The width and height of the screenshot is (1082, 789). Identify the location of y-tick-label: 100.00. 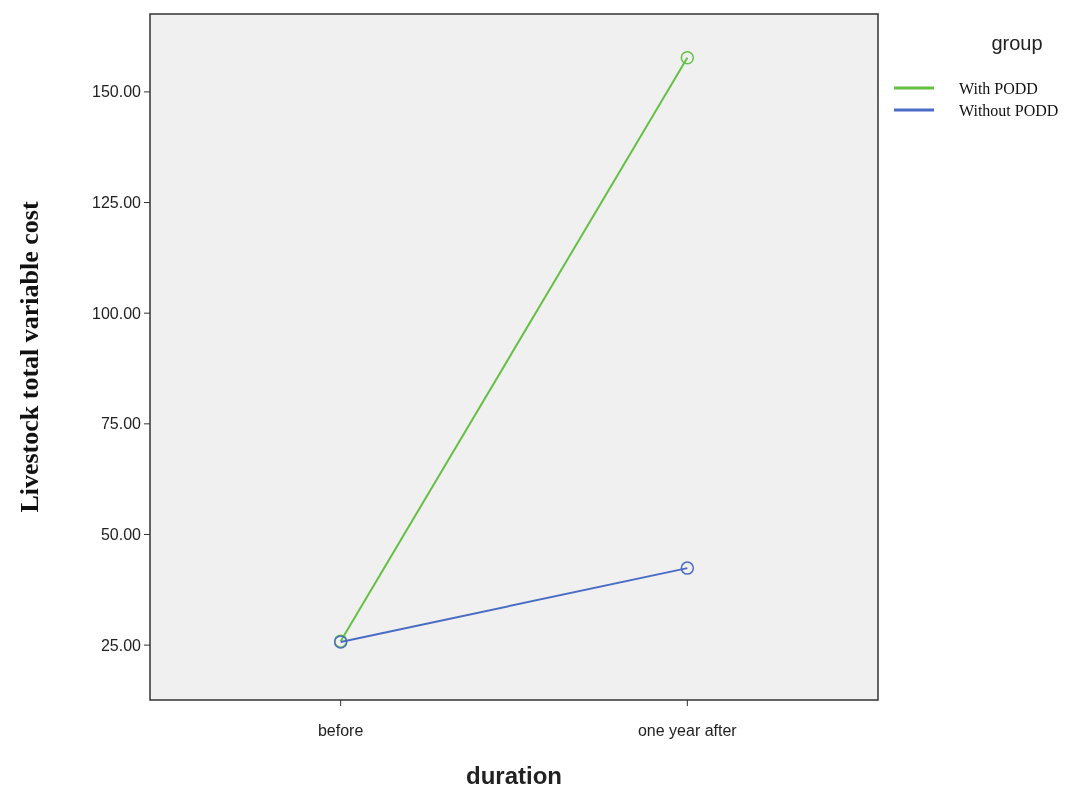
(117, 313).